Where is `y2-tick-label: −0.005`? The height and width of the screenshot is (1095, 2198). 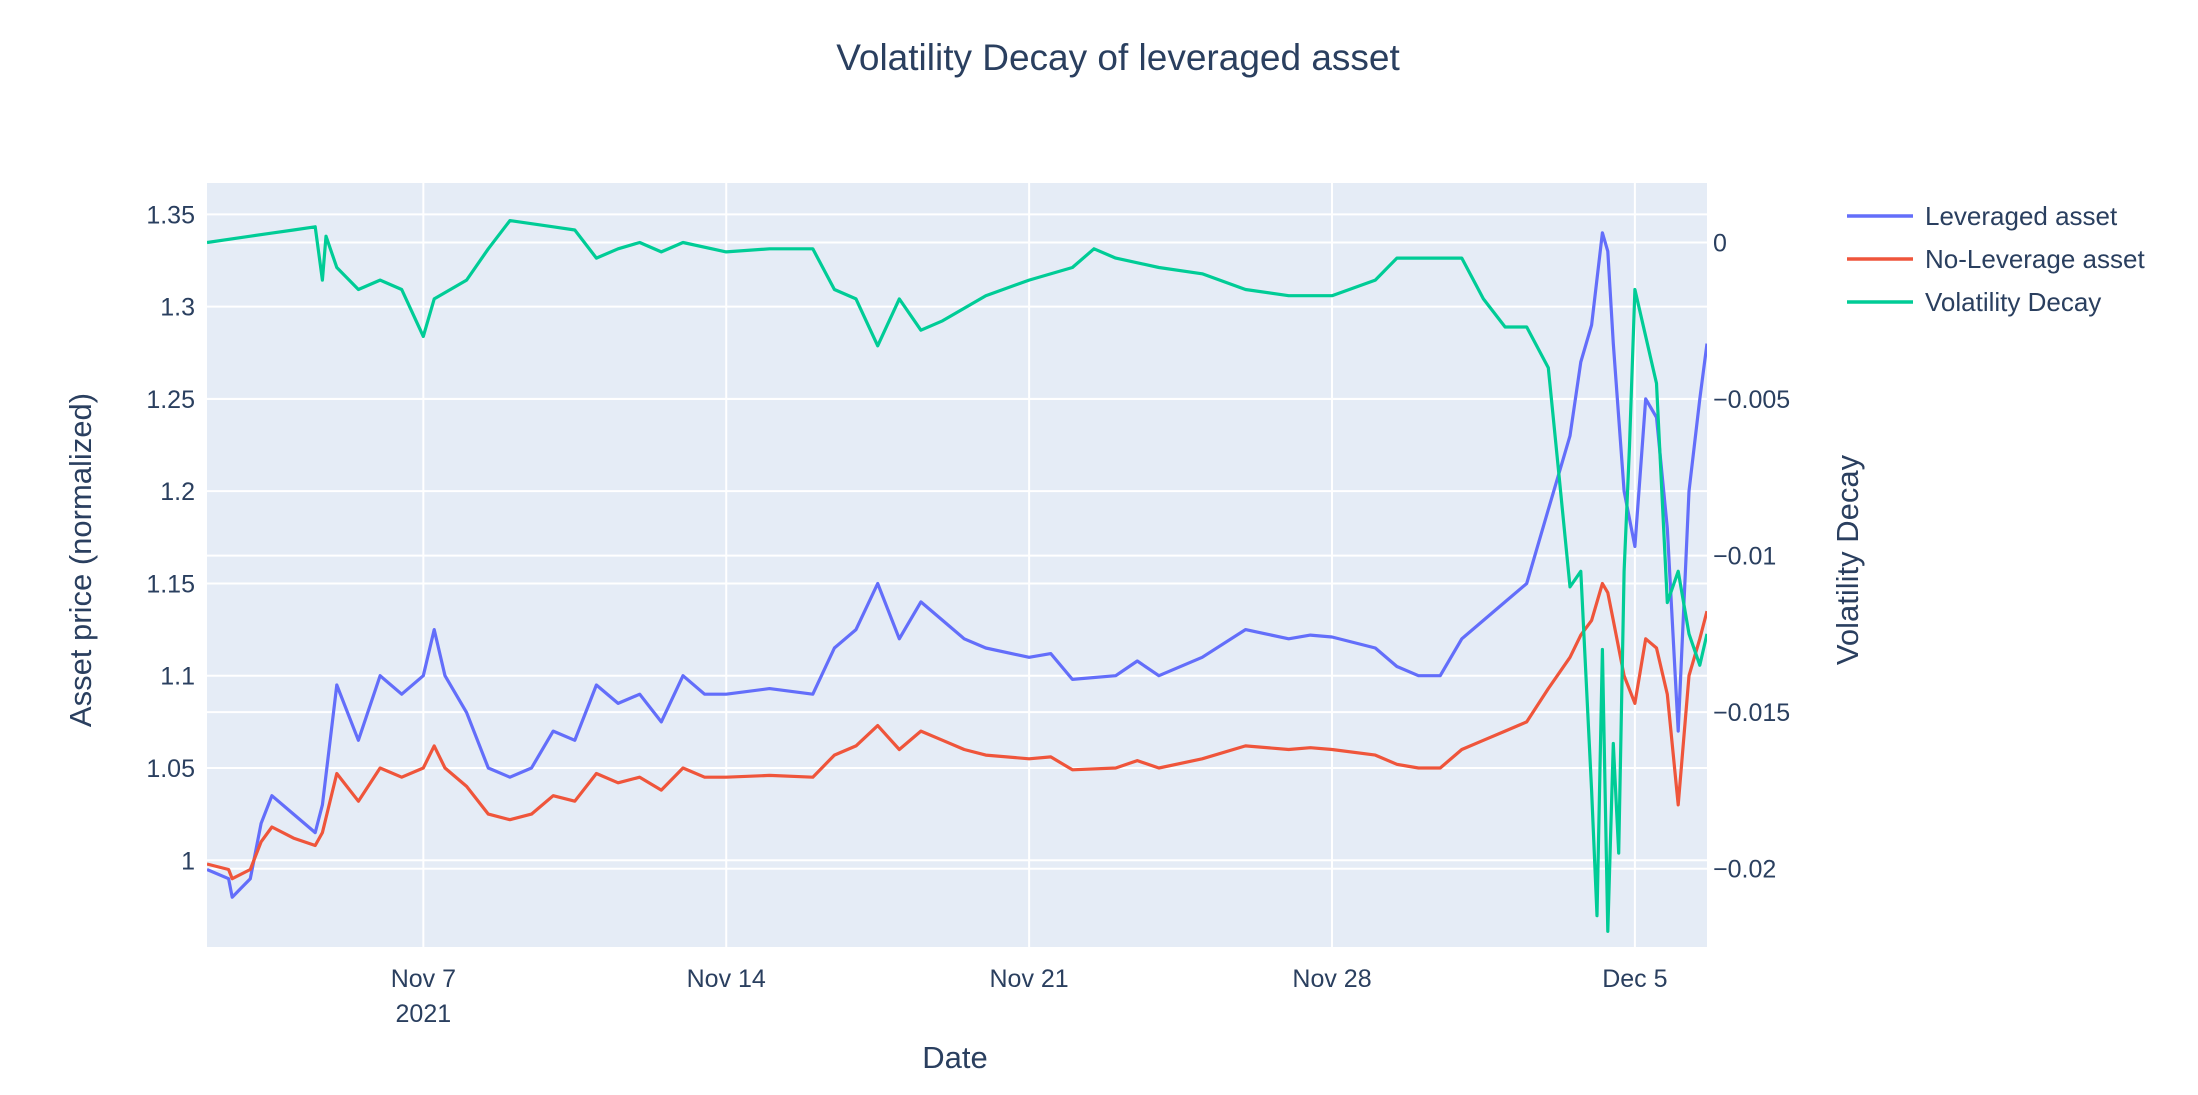
y2-tick-label: −0.005 is located at coordinates (1751, 400).